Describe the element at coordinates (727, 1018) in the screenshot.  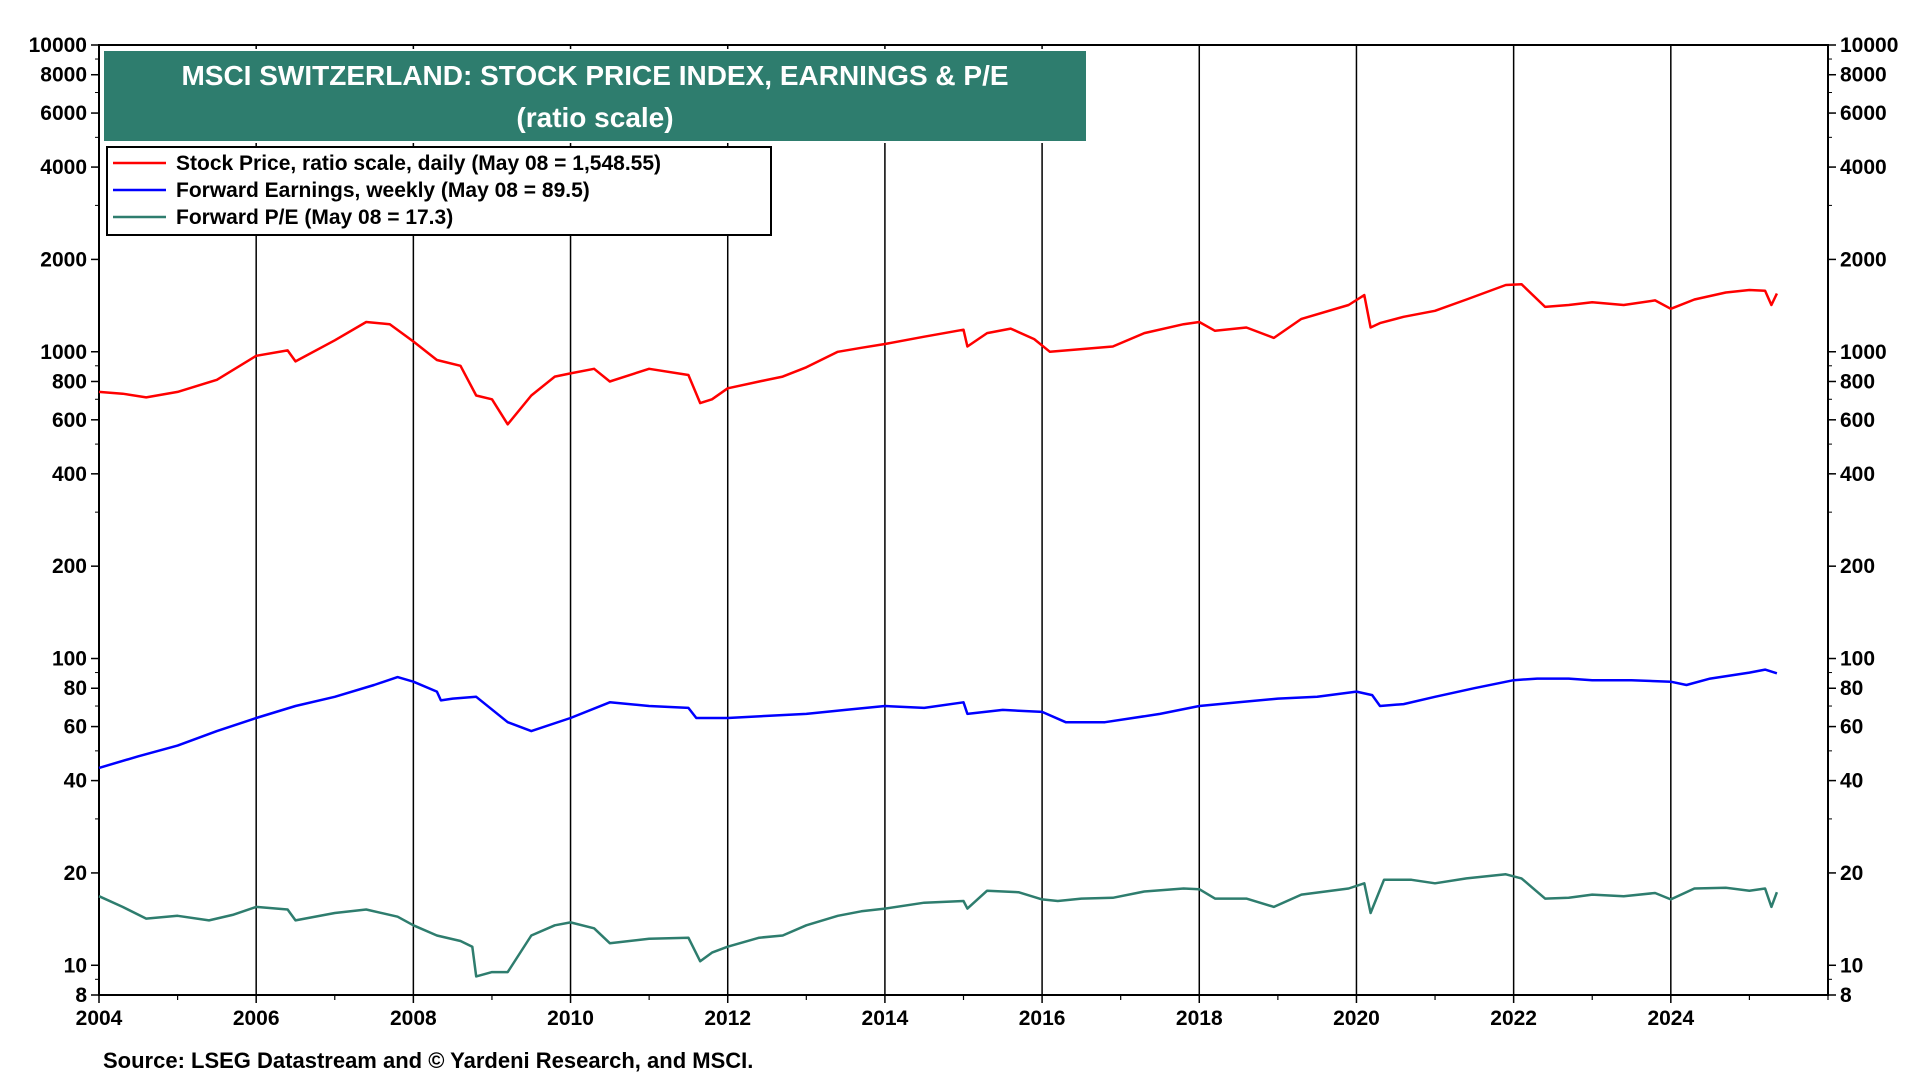
I see `x-tick-label: 2012` at that location.